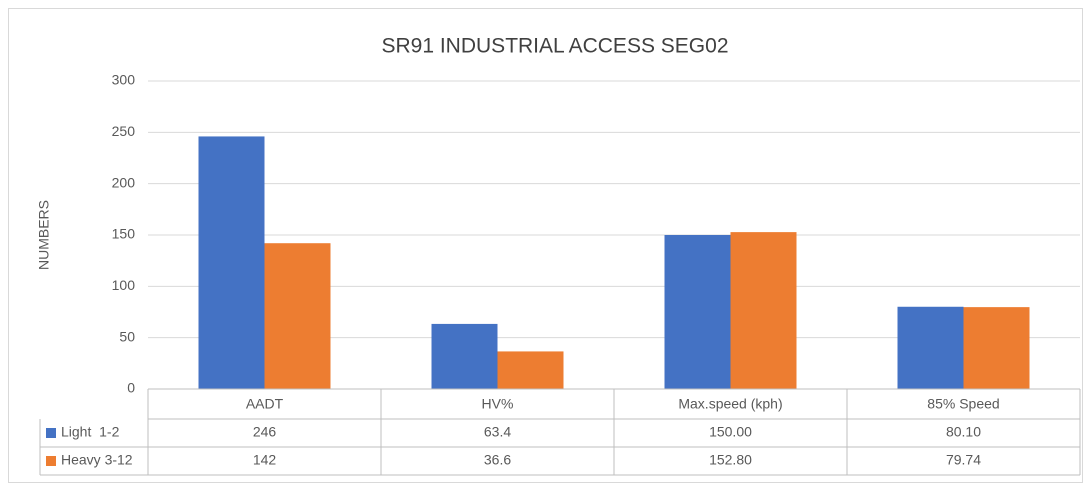 Image resolution: width=1091 pixels, height=483 pixels. I want to click on table-value: 36.6, so click(497, 460).